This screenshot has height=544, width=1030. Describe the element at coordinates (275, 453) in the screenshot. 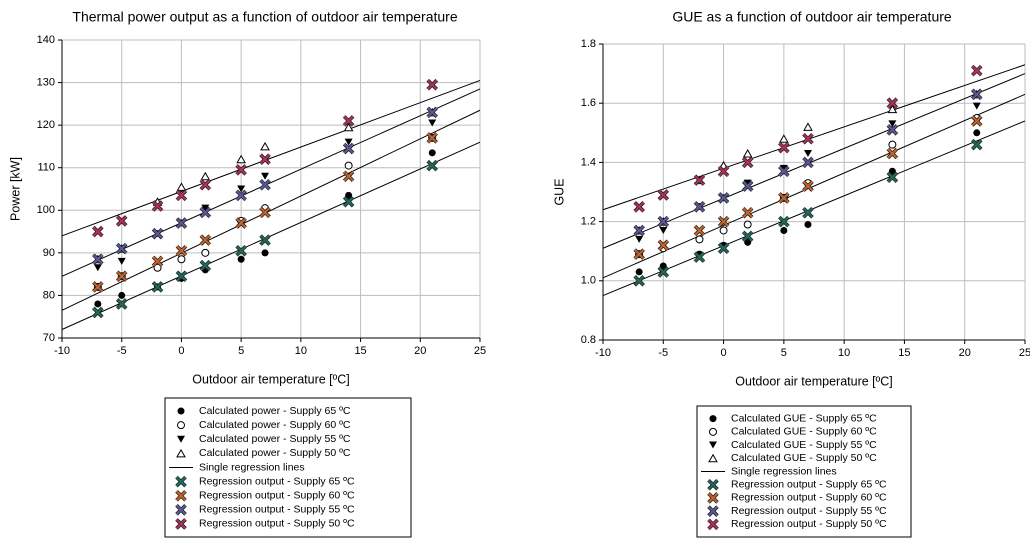

I see `legend-label: Calculated power - Supply 50 ºC` at that location.